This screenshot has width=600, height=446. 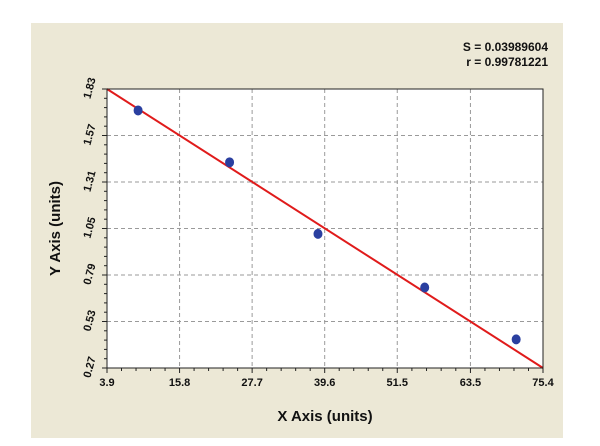 I want to click on x-tick-label: 15.8, so click(x=179, y=383).